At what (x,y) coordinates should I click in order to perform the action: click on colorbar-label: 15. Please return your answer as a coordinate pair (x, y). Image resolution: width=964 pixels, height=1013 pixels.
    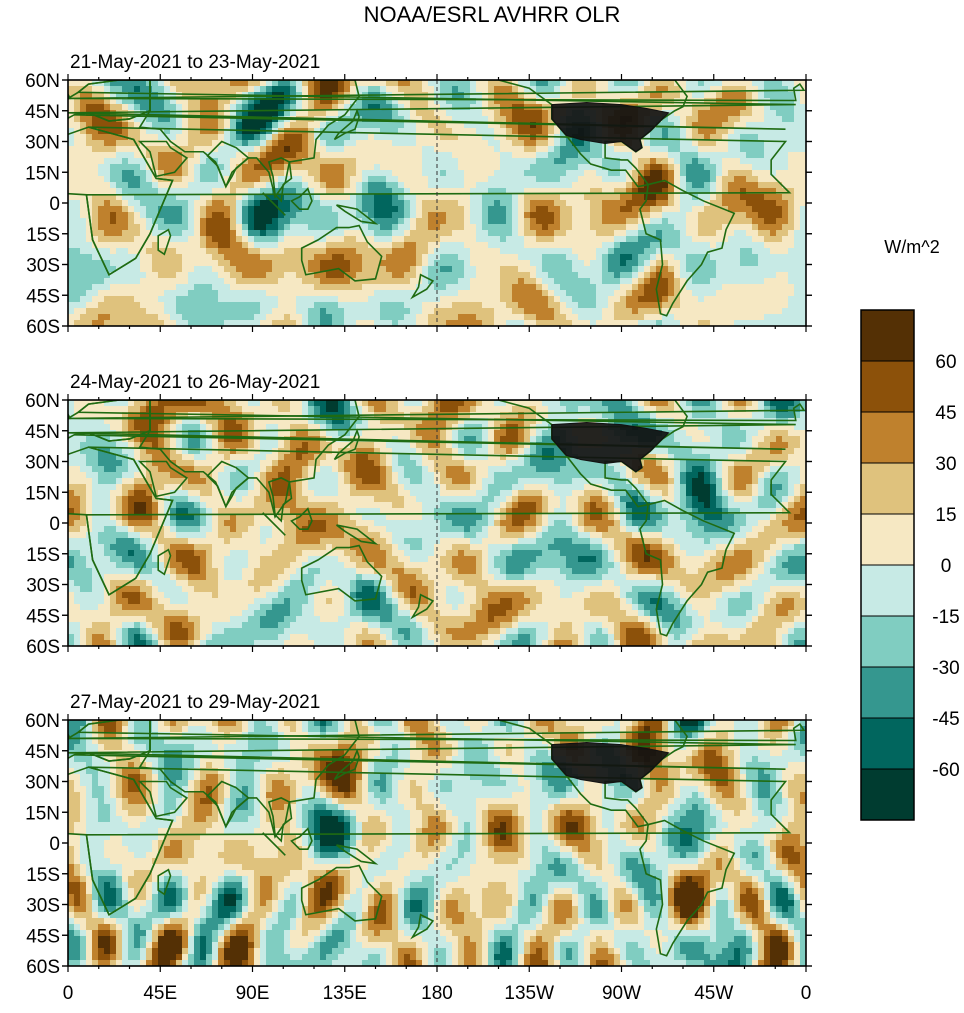
    Looking at the image, I should click on (945, 515).